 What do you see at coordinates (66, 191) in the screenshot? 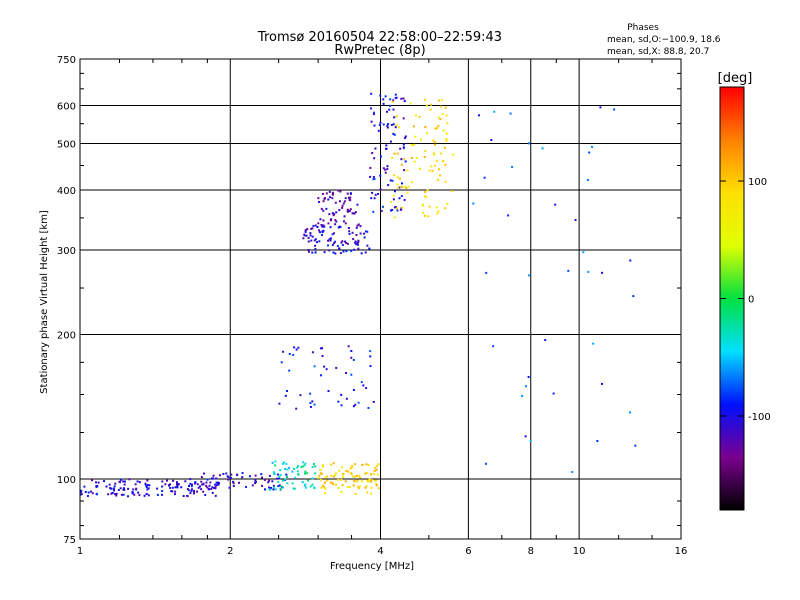
I see `y-tick-label: 400` at bounding box center [66, 191].